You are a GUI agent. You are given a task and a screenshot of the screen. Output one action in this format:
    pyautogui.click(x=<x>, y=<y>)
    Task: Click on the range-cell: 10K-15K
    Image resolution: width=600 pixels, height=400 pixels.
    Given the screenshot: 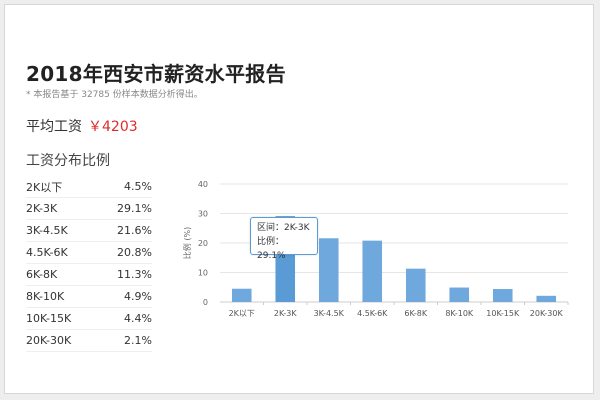 What is the action you would take?
    pyautogui.click(x=49, y=318)
    